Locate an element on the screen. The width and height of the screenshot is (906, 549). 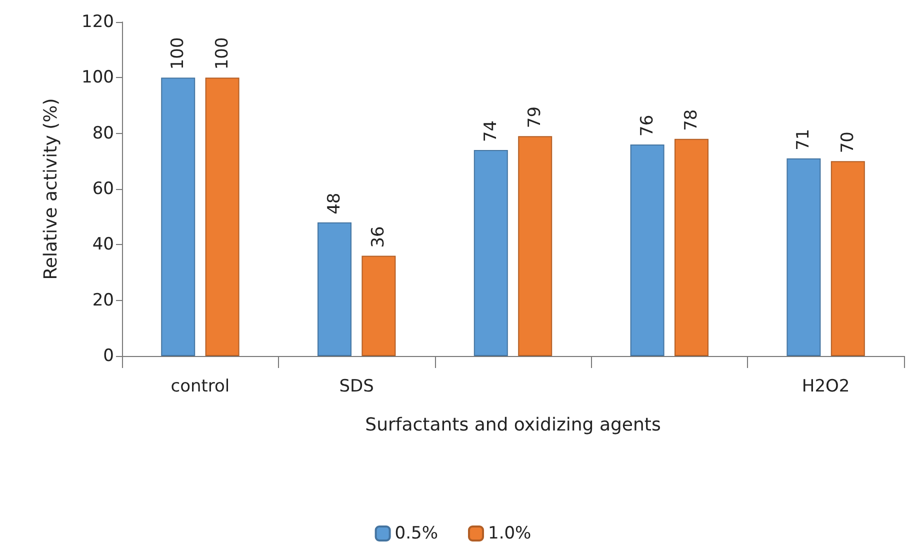
data-label: 71 is located at coordinates (804, 139).